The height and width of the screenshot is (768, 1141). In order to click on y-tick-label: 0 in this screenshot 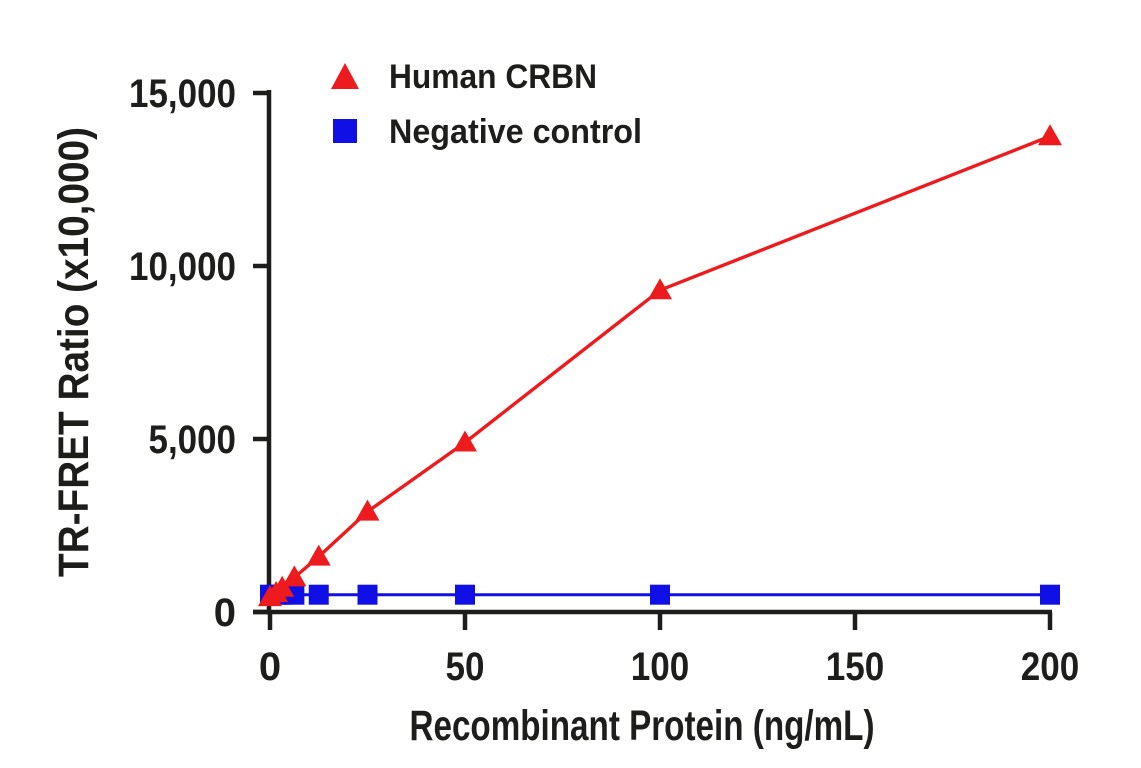, I will do `click(225, 613)`.